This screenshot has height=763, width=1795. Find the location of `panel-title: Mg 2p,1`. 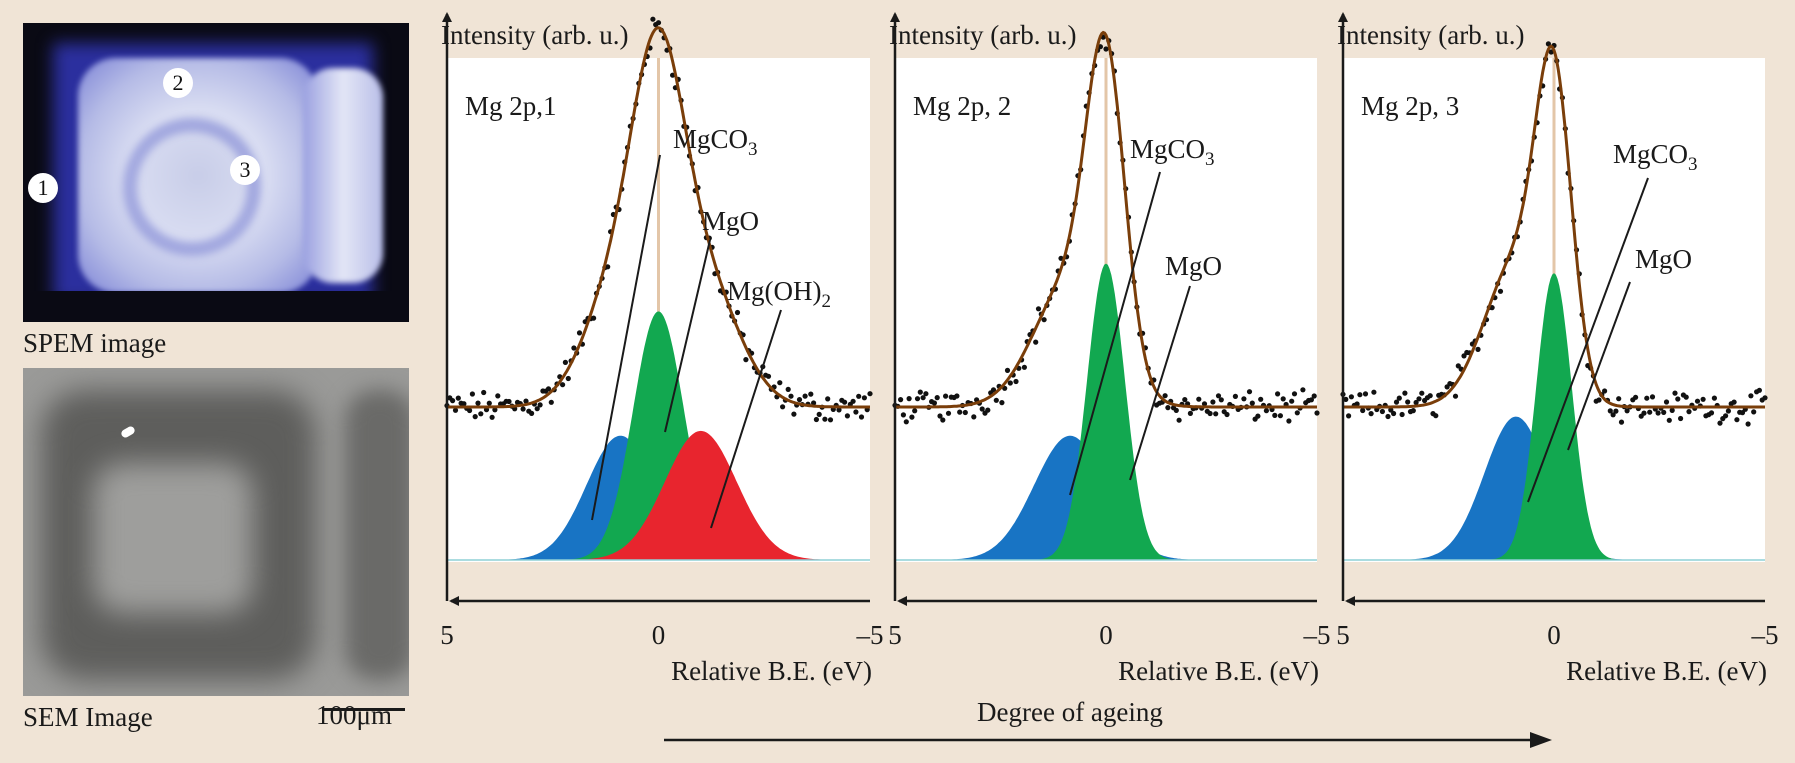

panel-title: Mg 2p,1 is located at coordinates (511, 106).